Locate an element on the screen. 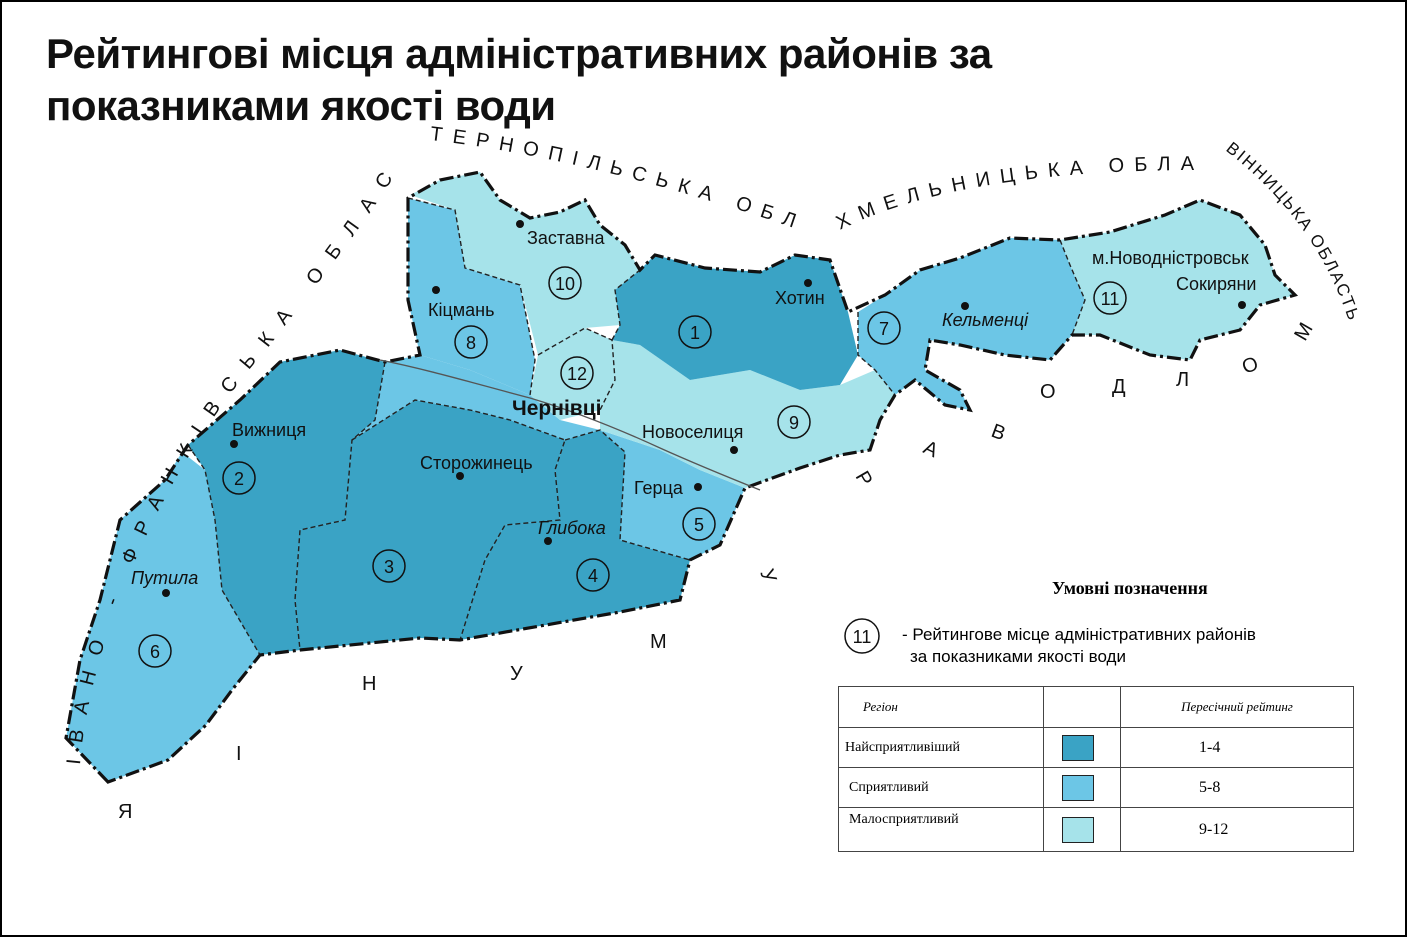 The width and height of the screenshot is (1407, 937). legend-note-line-2: за показниками якості води is located at coordinates (1018, 656).